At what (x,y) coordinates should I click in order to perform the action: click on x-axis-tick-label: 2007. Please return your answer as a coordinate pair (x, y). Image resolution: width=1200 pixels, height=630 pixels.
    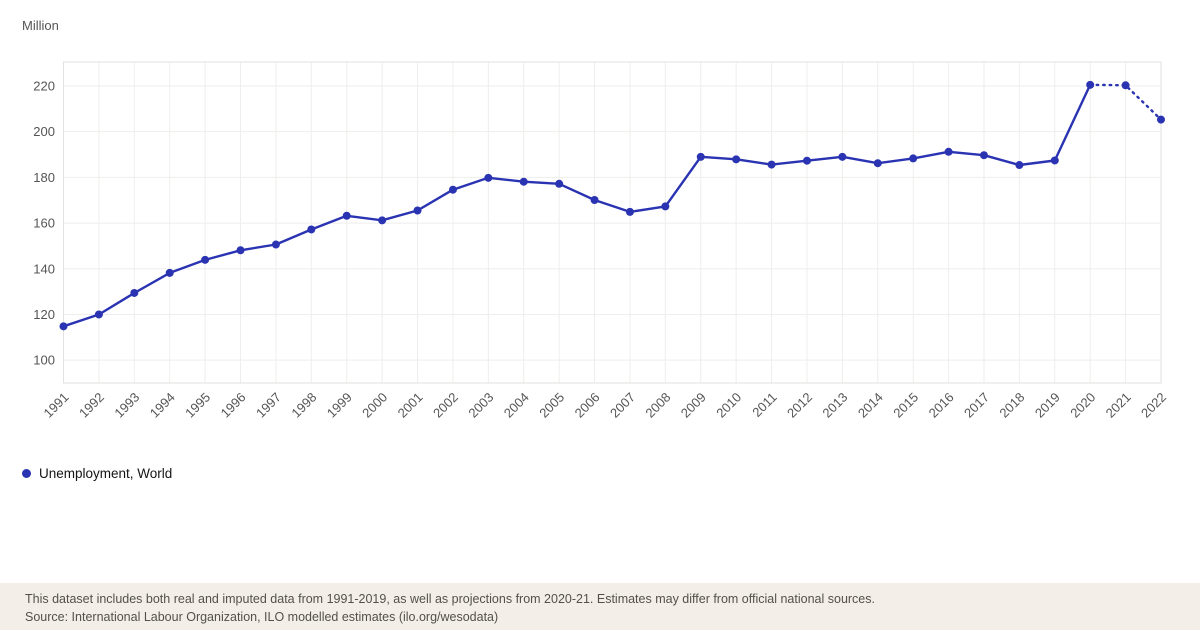
    Looking at the image, I should click on (622, 405).